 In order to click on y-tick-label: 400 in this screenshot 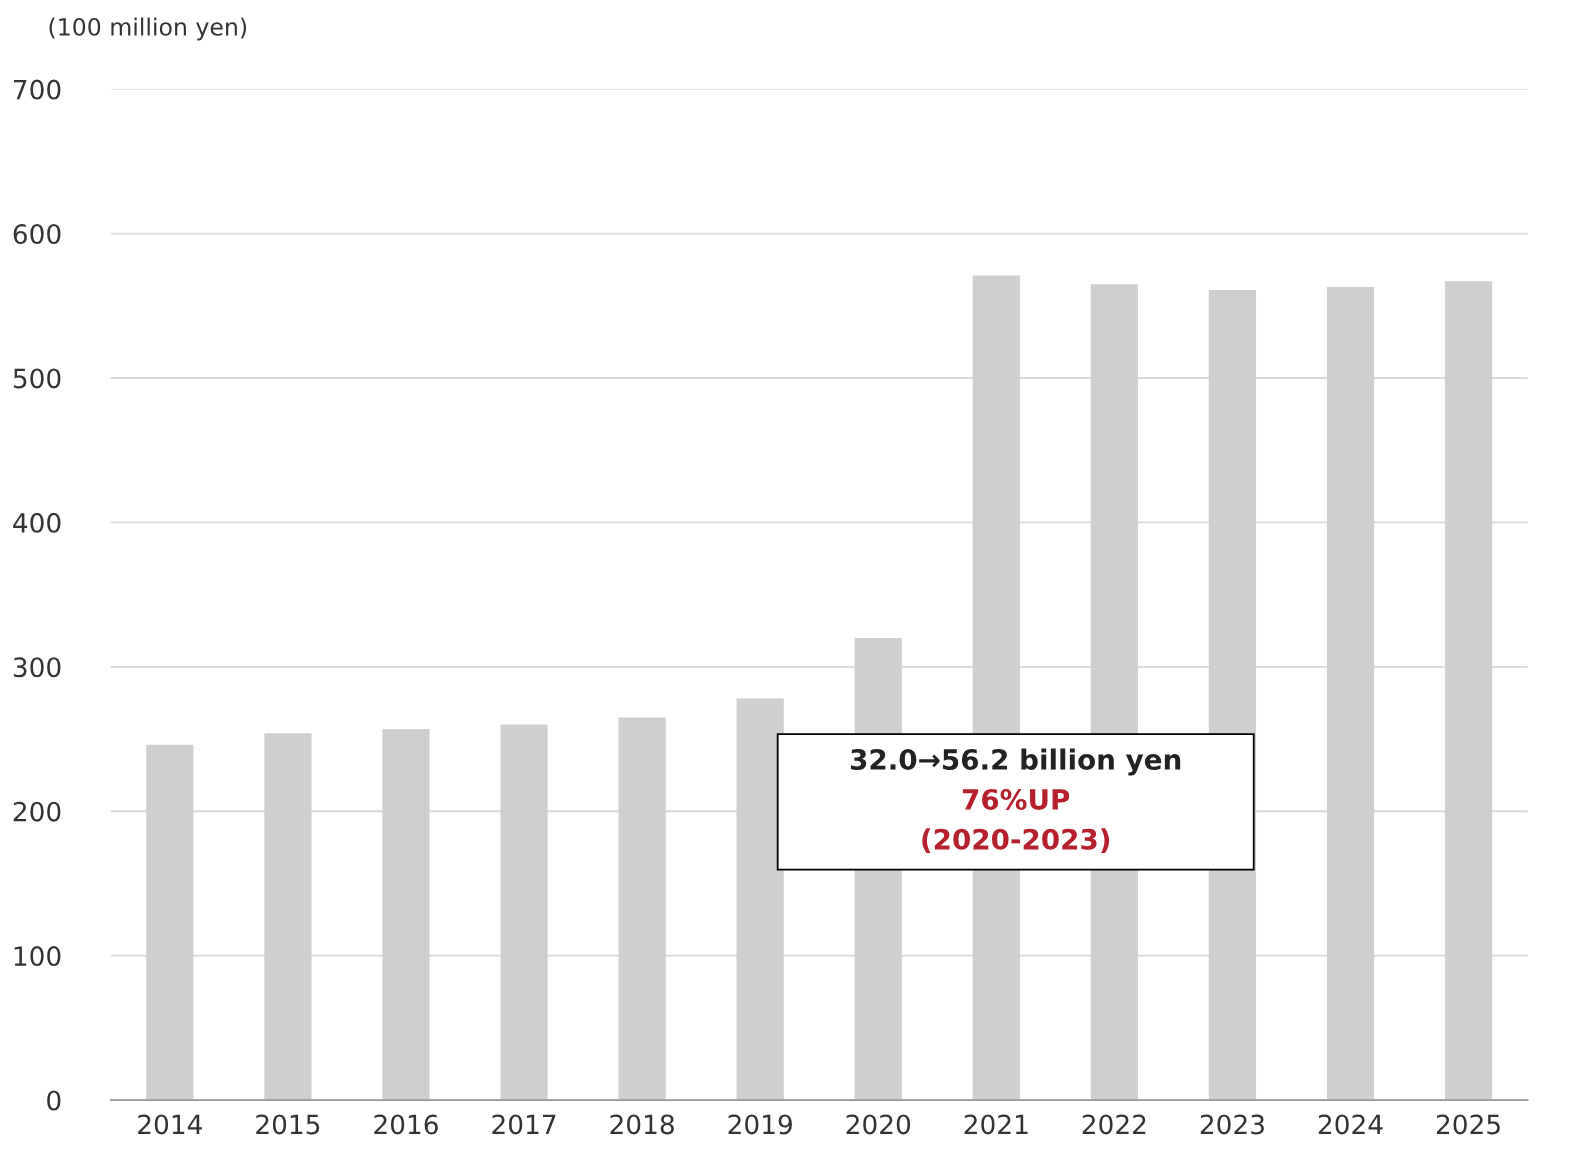, I will do `click(37, 522)`.